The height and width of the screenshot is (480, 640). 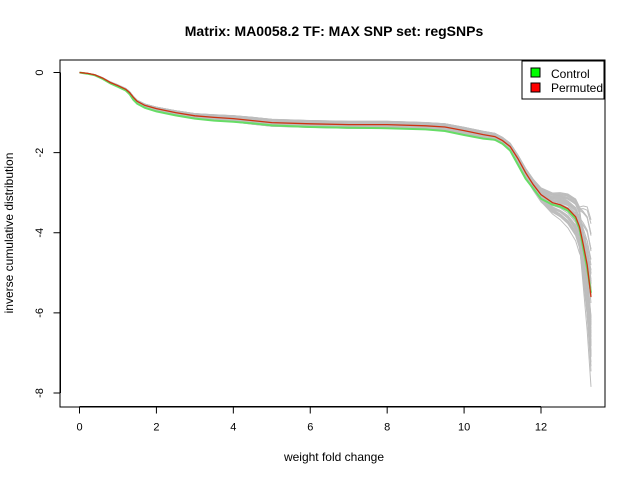 I want to click on y-tick-label: -6, so click(x=40, y=313).